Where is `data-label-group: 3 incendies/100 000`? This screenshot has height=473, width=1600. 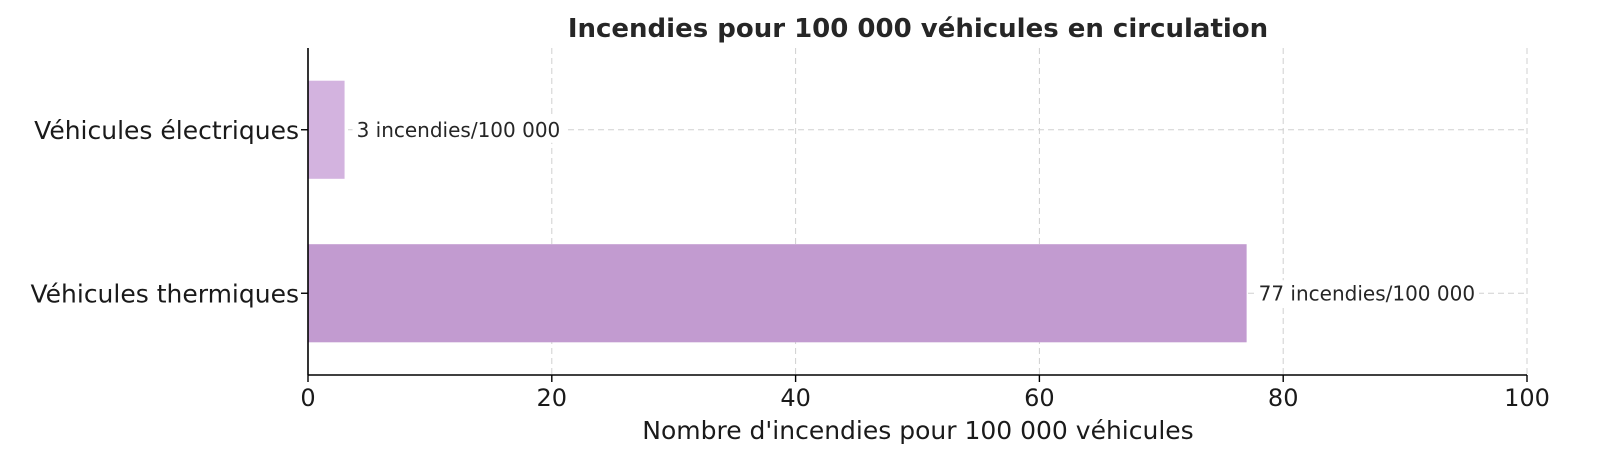 data-label-group: 3 incendies/100 000 is located at coordinates (458, 129).